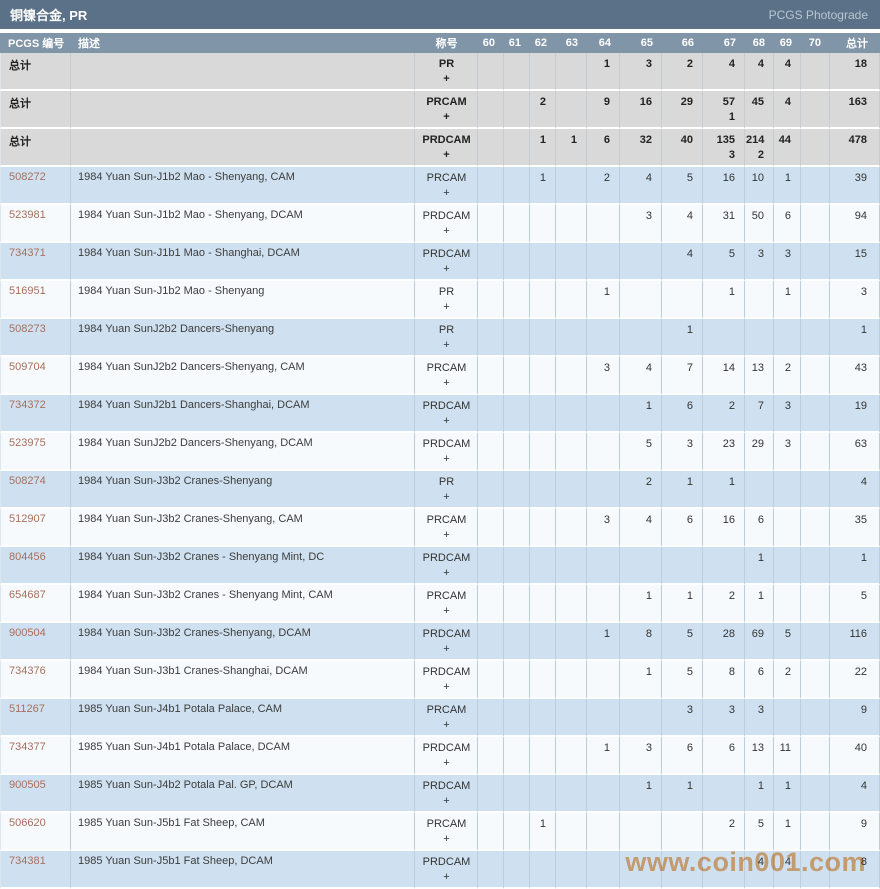 The width and height of the screenshot is (880, 889). What do you see at coordinates (759, 186) in the screenshot?
I see `grade-cell: 10` at bounding box center [759, 186].